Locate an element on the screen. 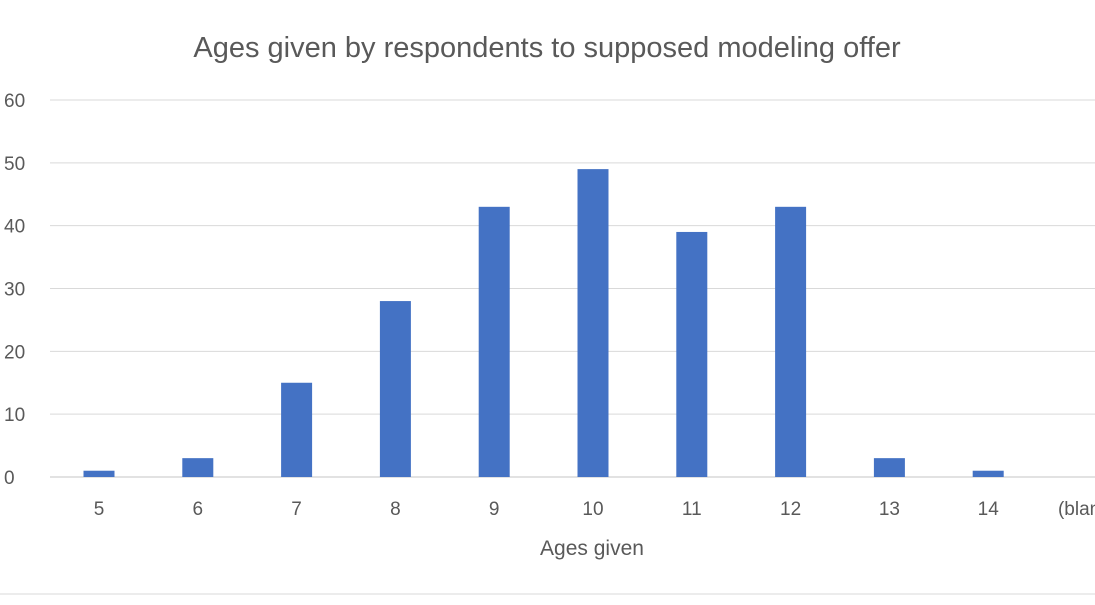  y-tick-label: 10 is located at coordinates (14, 415).